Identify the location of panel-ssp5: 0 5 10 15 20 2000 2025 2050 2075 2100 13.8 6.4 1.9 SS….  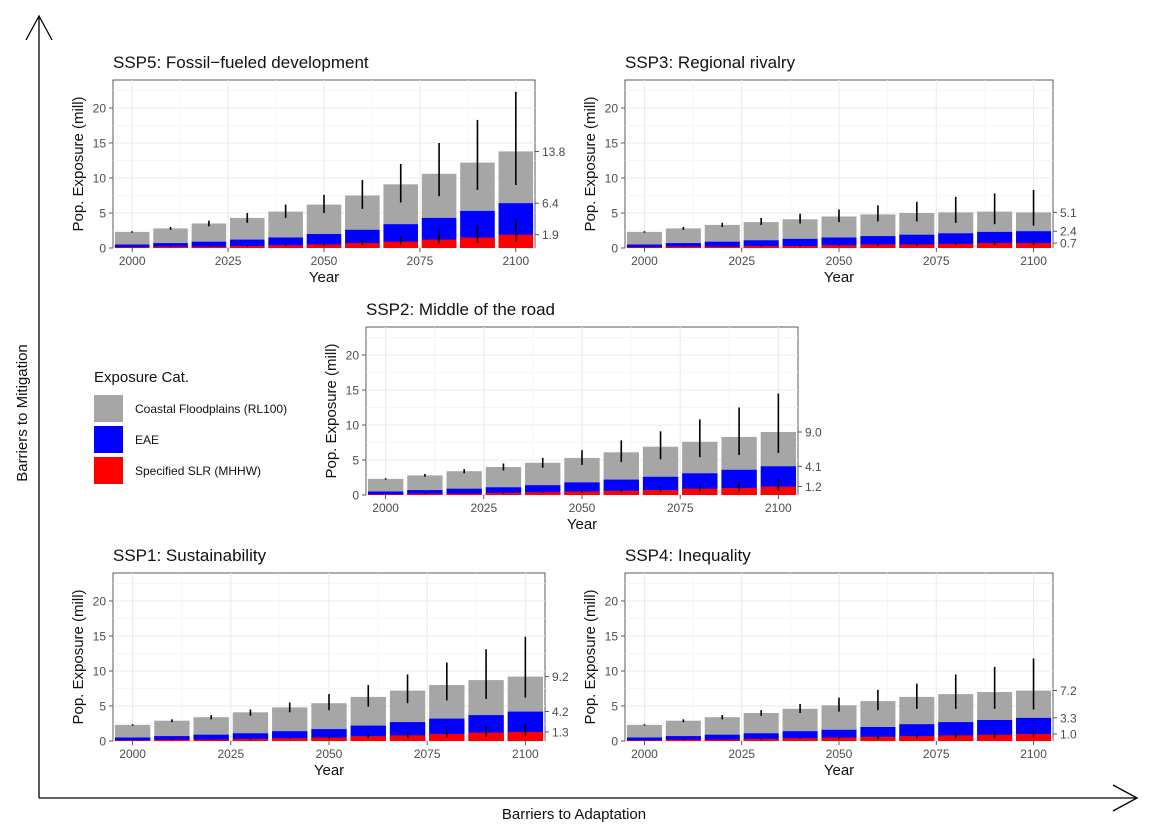
(318, 169).